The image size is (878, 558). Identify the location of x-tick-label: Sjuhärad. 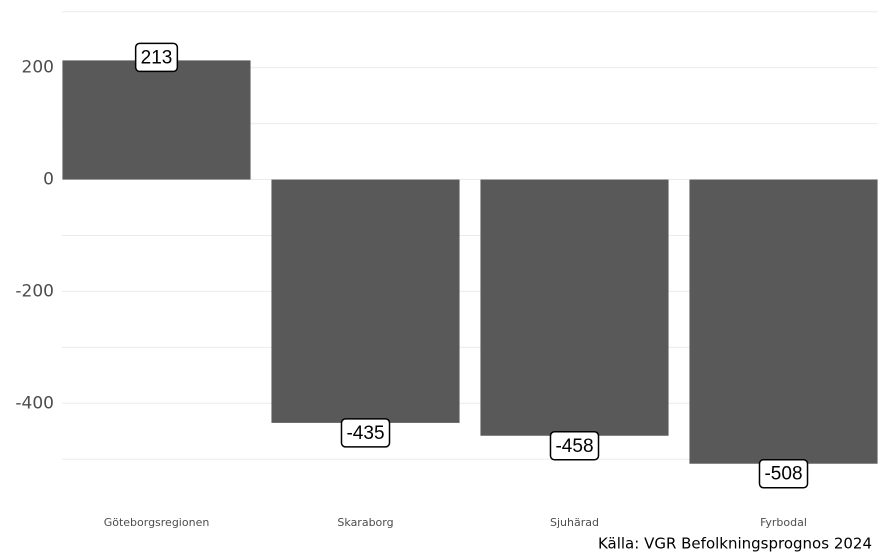
(574, 522).